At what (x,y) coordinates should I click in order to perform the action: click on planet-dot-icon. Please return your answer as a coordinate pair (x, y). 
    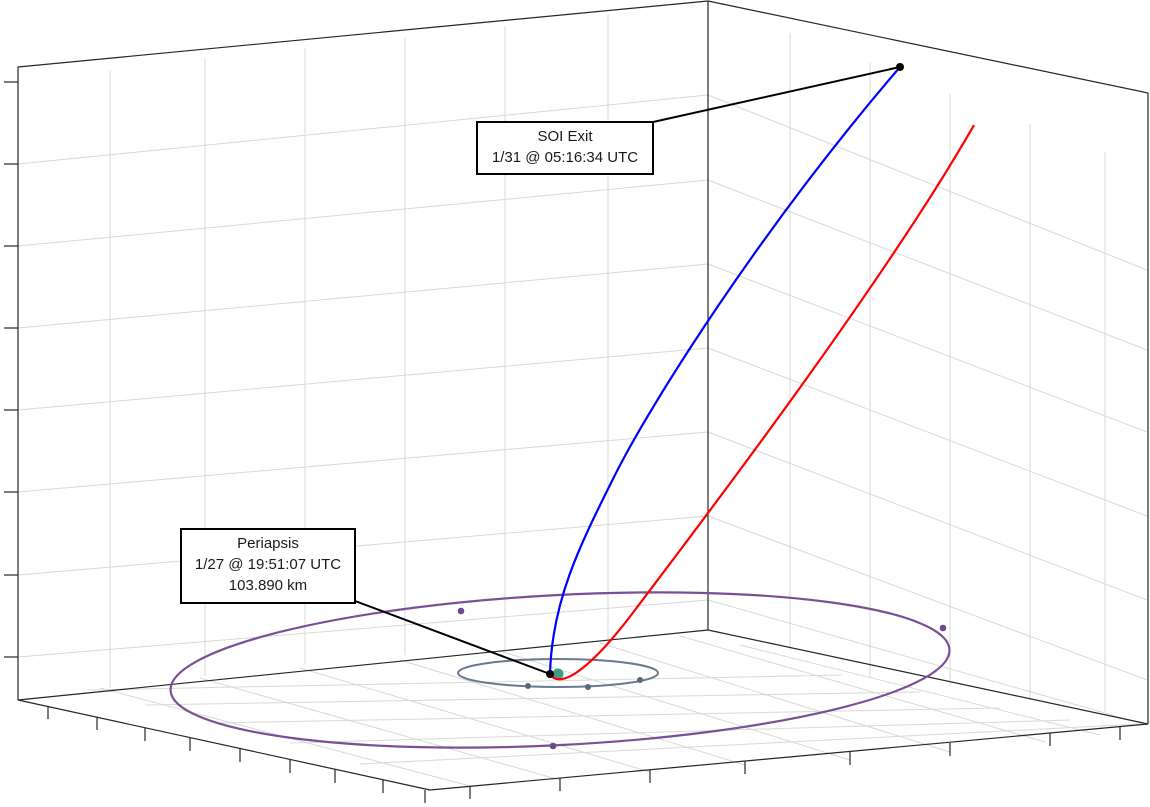
    Looking at the image, I should click on (558, 674).